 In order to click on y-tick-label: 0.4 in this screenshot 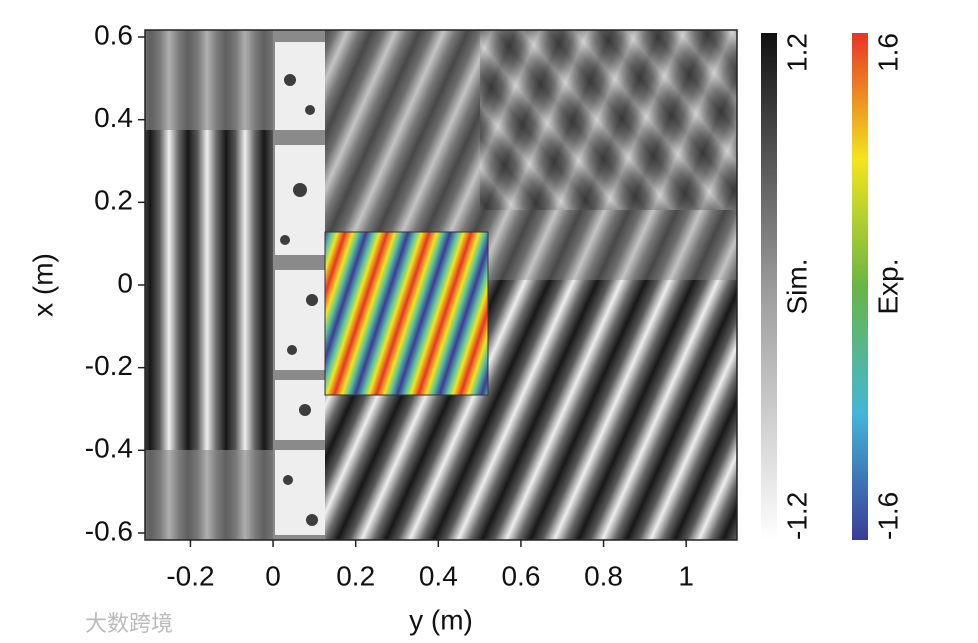, I will do `click(113, 117)`.